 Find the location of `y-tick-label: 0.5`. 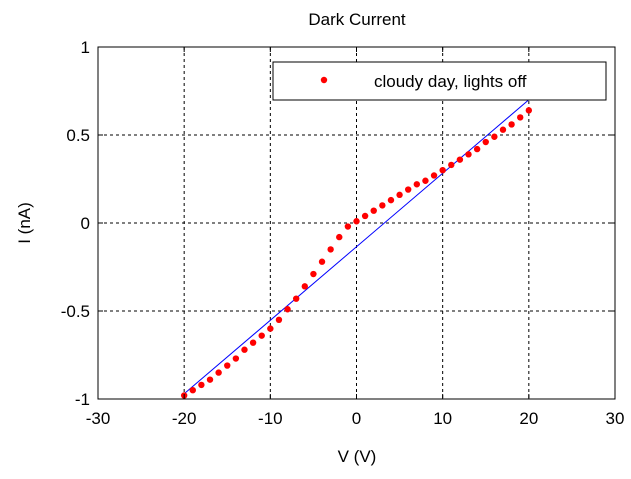

y-tick-label: 0.5 is located at coordinates (78, 135).